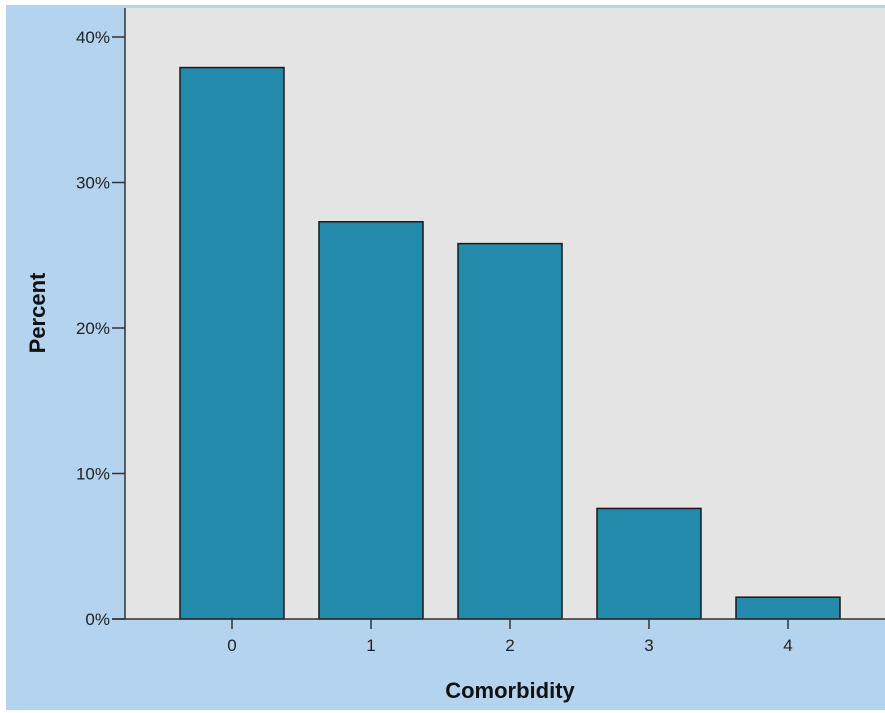 The width and height of the screenshot is (885, 713). I want to click on y-tick-label: 40%, so click(93, 37).